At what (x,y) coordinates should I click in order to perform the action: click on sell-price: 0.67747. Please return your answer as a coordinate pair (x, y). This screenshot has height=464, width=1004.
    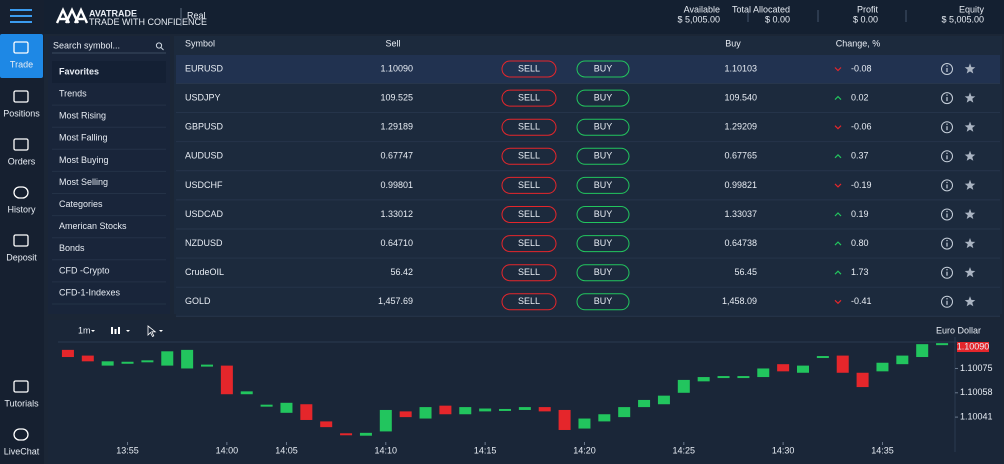
    Looking at the image, I should click on (396, 156).